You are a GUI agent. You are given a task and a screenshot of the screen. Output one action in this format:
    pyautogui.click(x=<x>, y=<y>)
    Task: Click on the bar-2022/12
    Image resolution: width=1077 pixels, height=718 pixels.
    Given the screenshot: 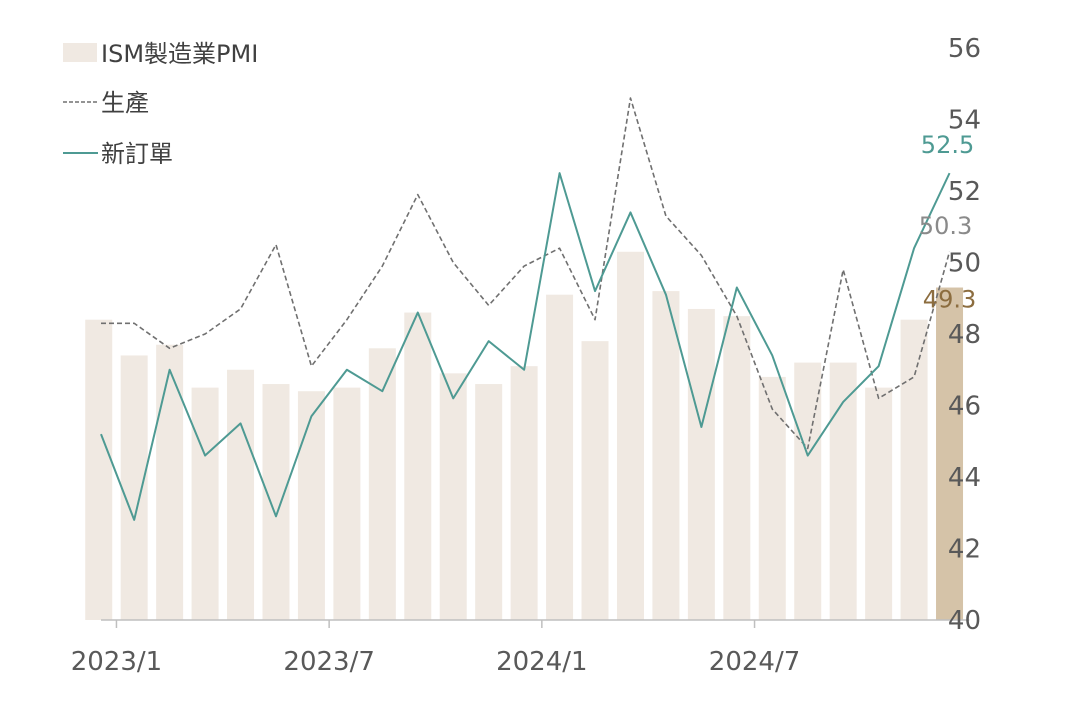 What is the action you would take?
    pyautogui.click(x=99, y=469)
    